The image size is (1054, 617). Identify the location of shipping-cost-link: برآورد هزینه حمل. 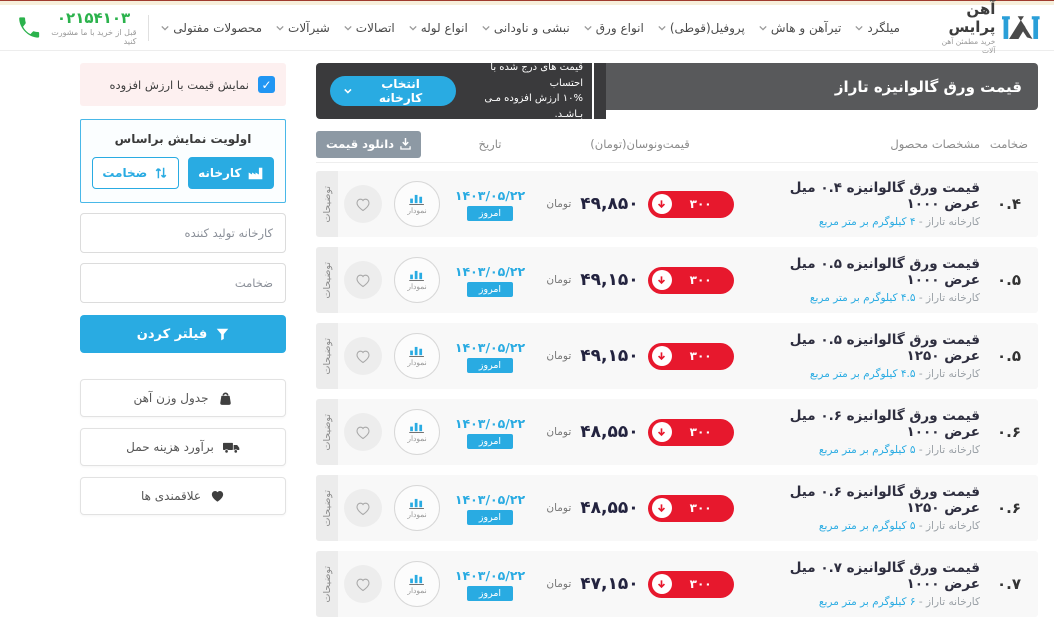
(183, 447).